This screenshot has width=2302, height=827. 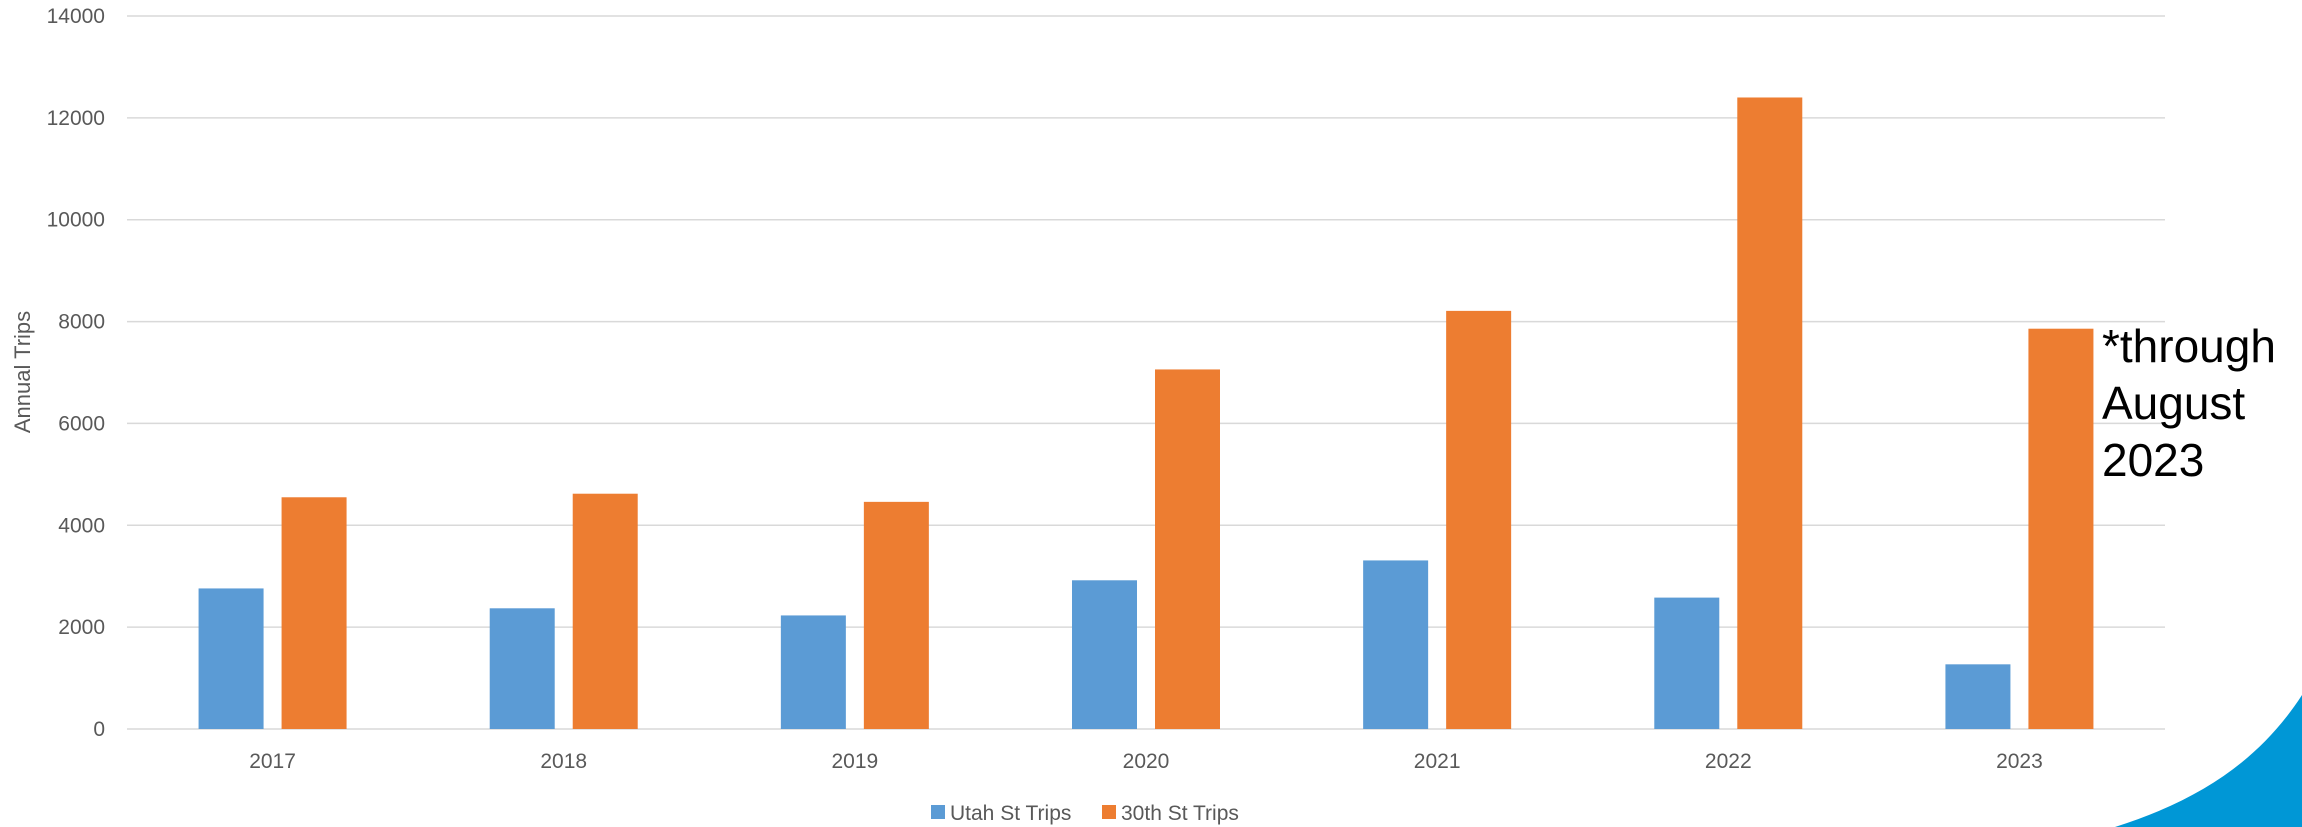 I want to click on y-tick-label: 4000, so click(x=81, y=525).